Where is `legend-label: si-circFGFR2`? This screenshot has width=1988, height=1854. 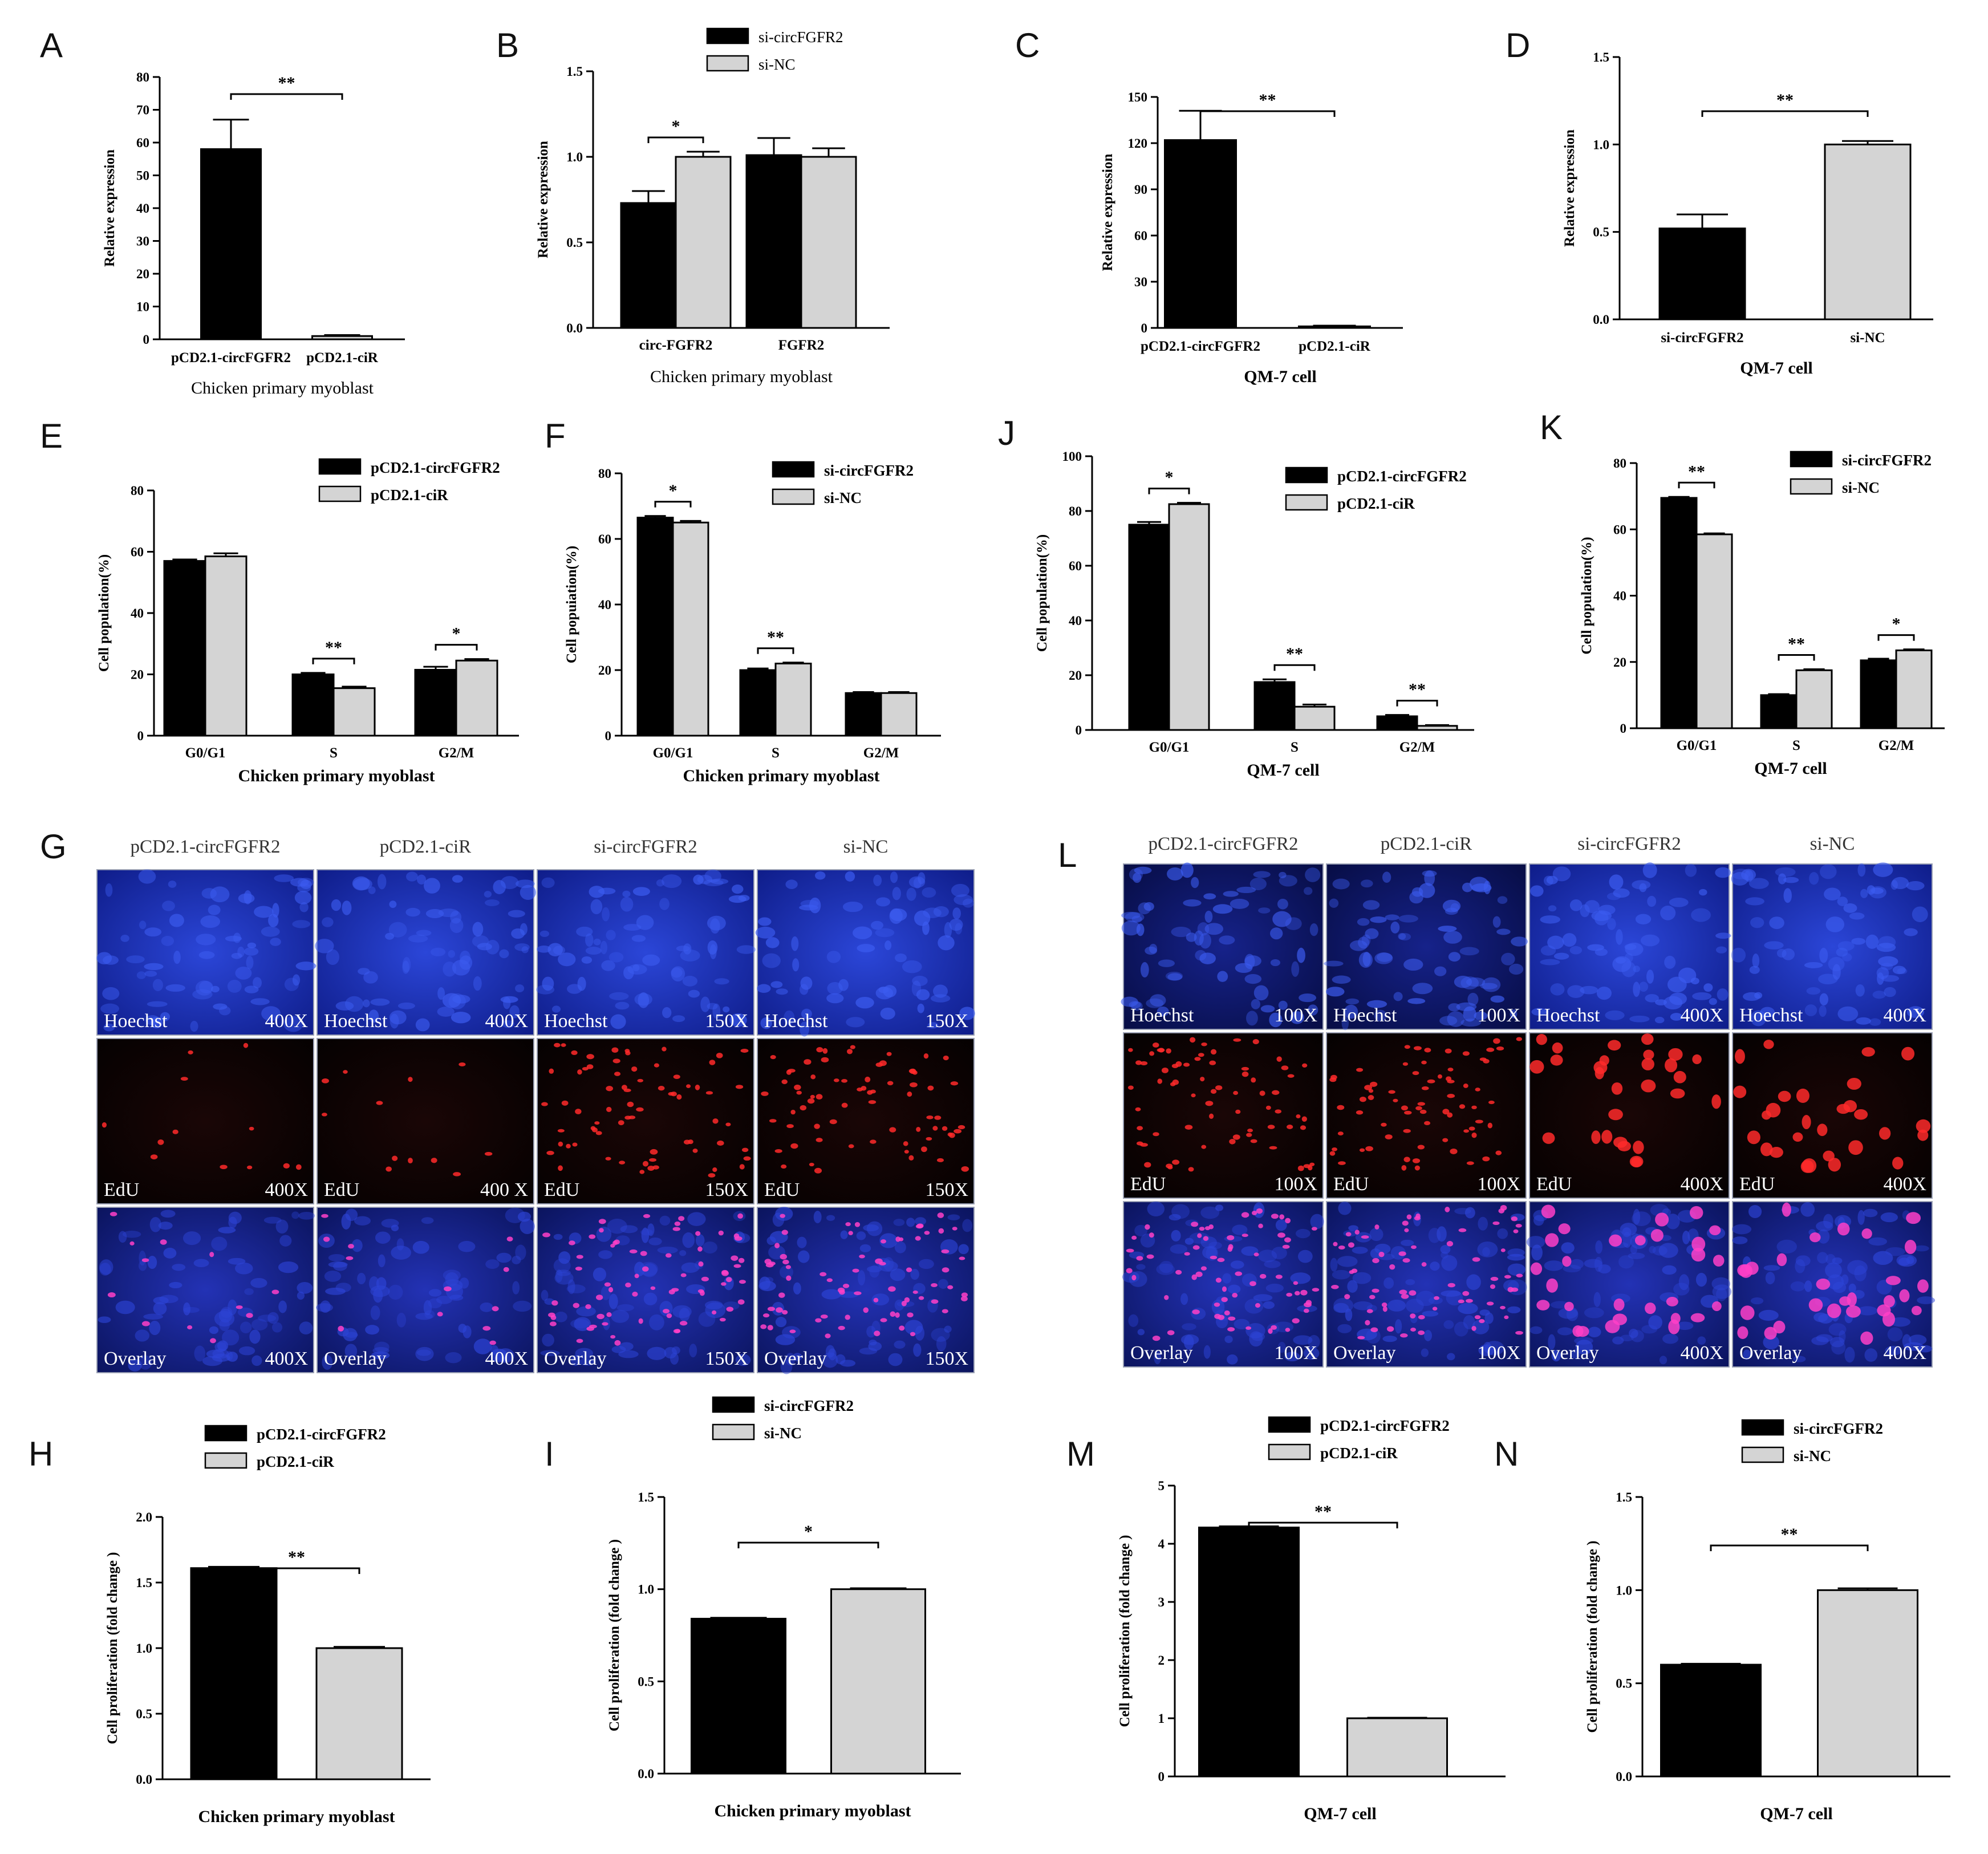 legend-label: si-circFGFR2 is located at coordinates (1887, 460).